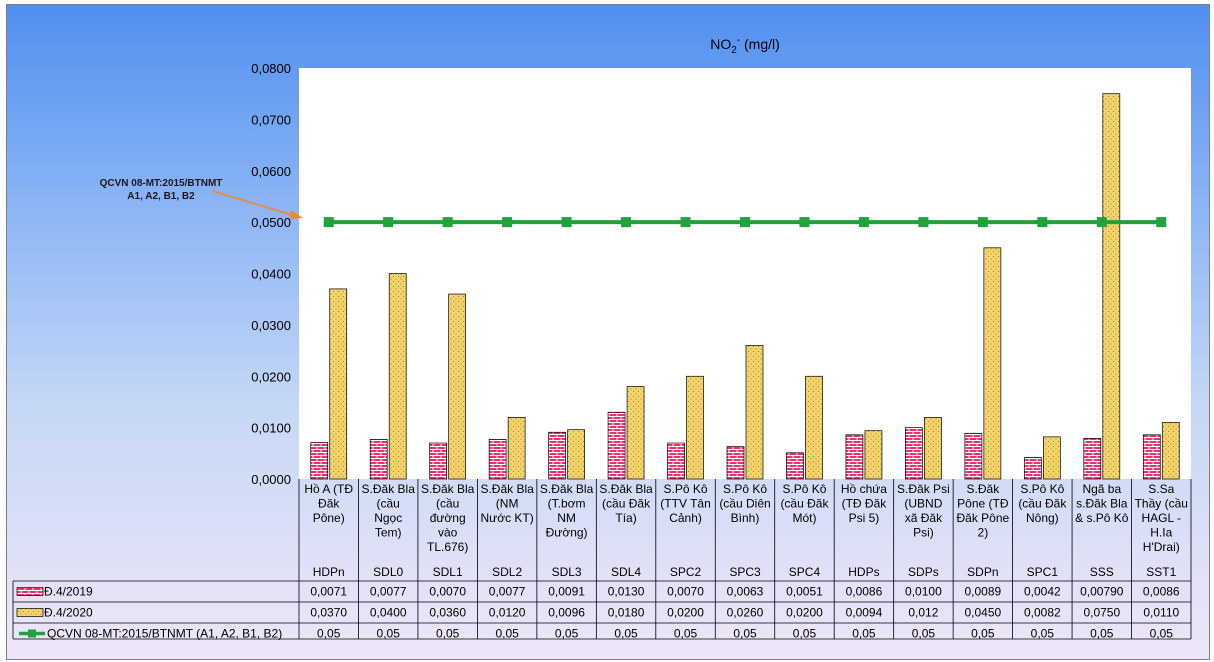 The width and height of the screenshot is (1214, 662). I want to click on table-value: 0,0200, so click(685, 613).